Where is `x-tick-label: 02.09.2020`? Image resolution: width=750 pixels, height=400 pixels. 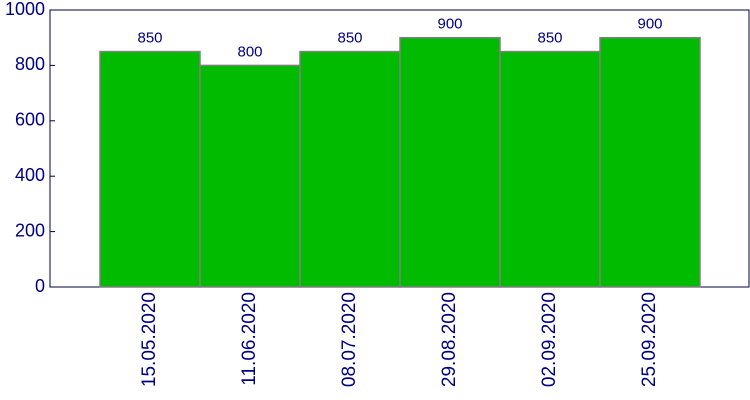 x-tick-label: 02.09.2020 is located at coordinates (549, 339).